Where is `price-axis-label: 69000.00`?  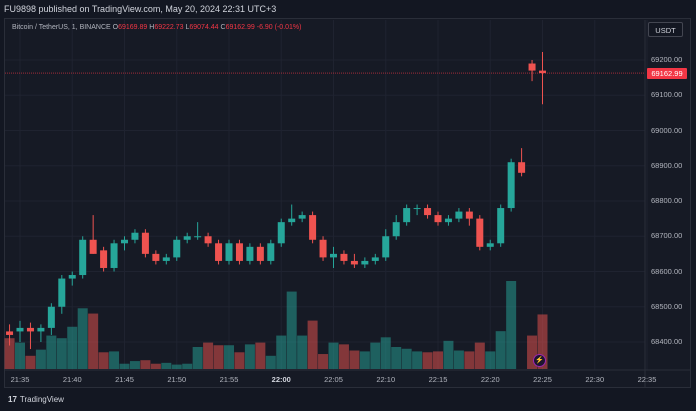 price-axis-label: 69000.00 is located at coordinates (667, 130).